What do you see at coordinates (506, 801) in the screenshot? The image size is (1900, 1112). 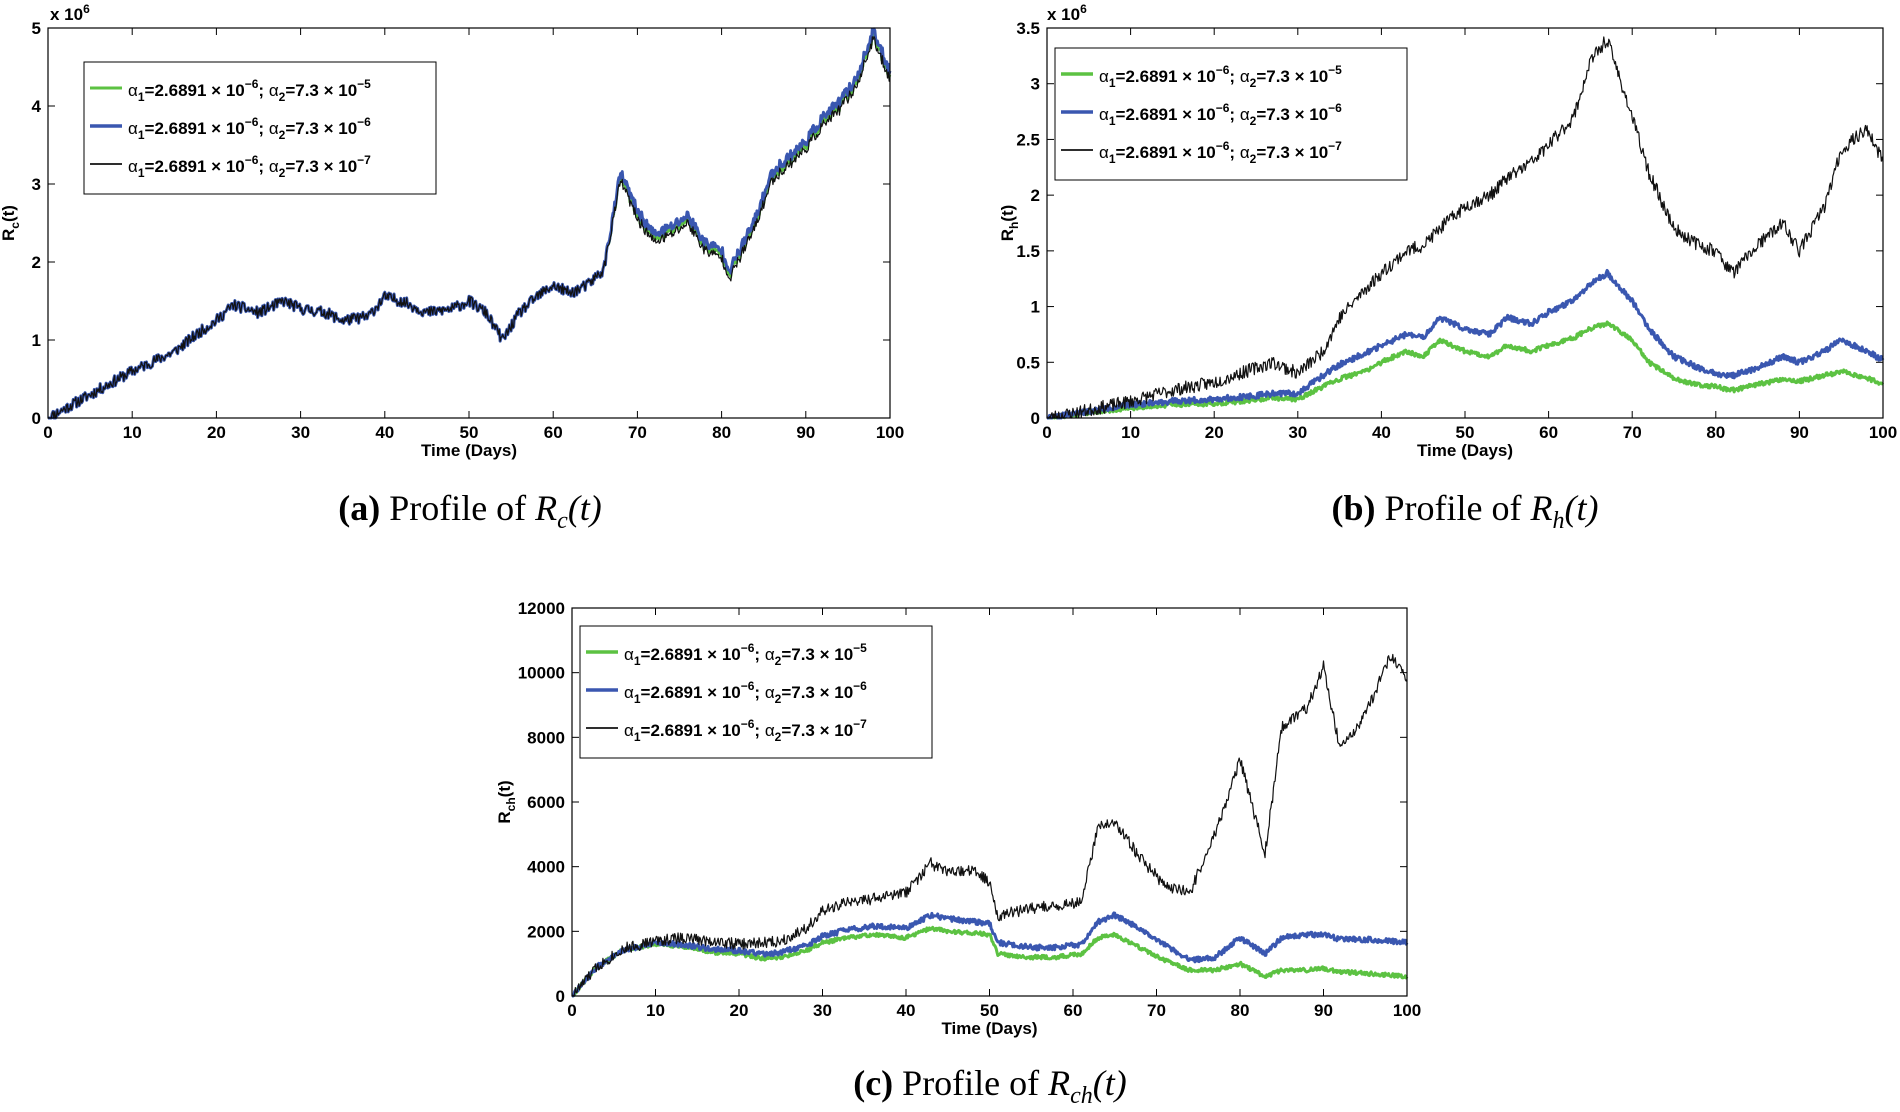 I see `y-axis-label: Rch(t)` at bounding box center [506, 801].